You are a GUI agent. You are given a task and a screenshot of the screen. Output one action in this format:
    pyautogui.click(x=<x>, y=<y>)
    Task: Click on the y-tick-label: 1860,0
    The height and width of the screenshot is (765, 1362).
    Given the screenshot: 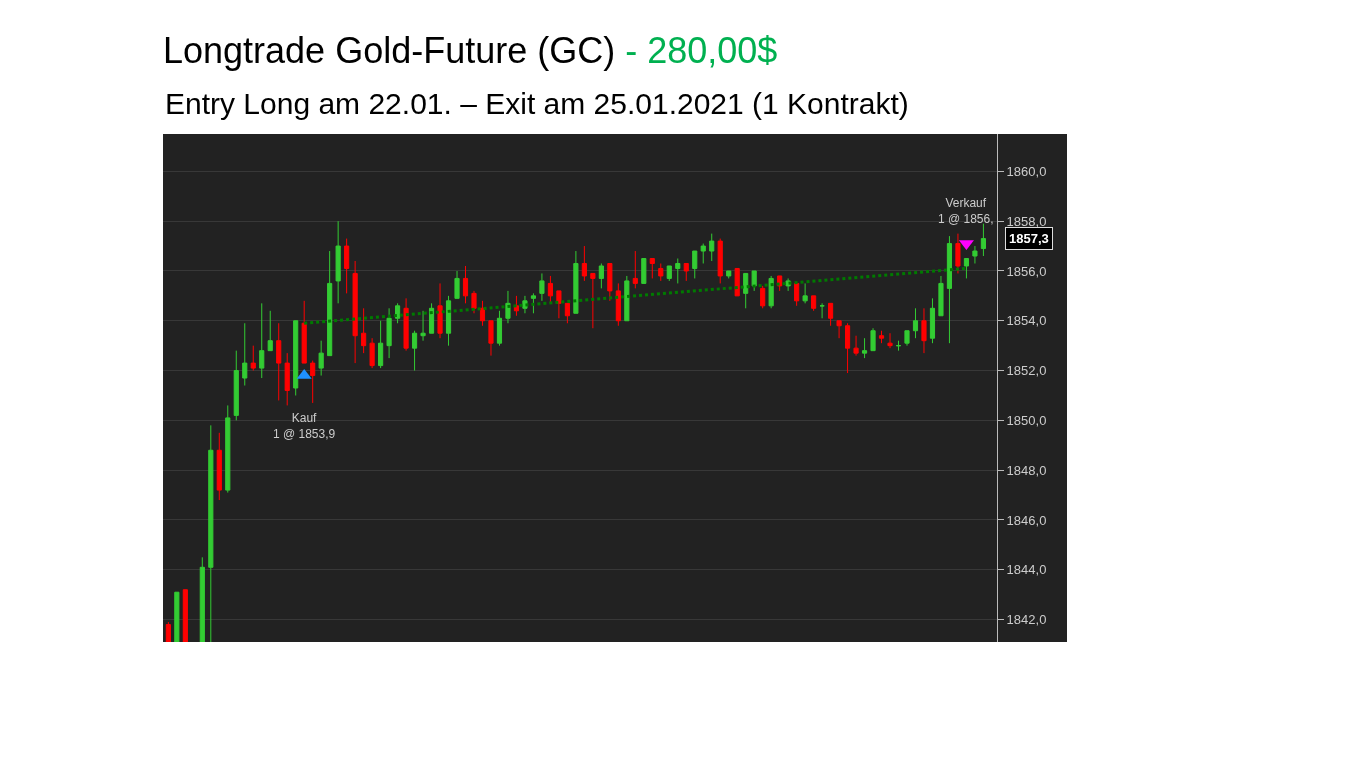 What is the action you would take?
    pyautogui.click(x=1026, y=171)
    